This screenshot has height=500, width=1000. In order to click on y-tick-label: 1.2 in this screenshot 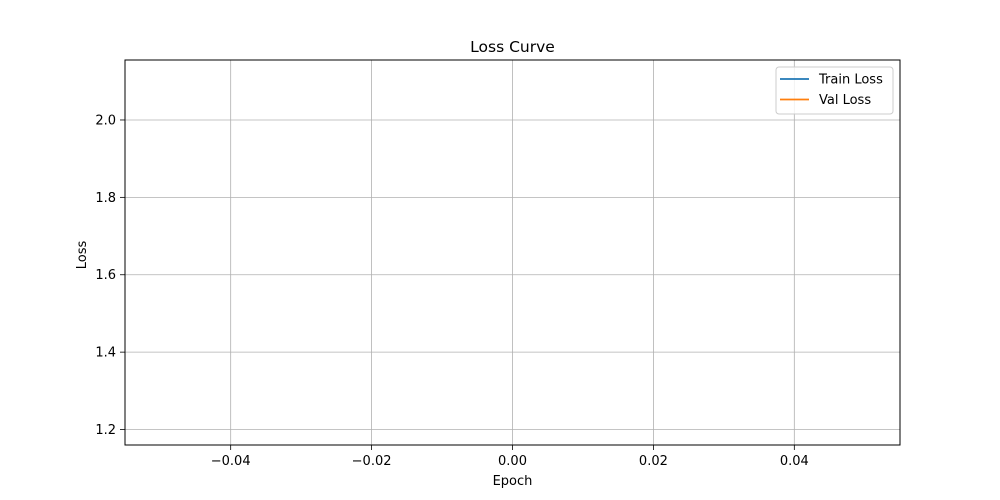, I will do `click(105, 430)`.